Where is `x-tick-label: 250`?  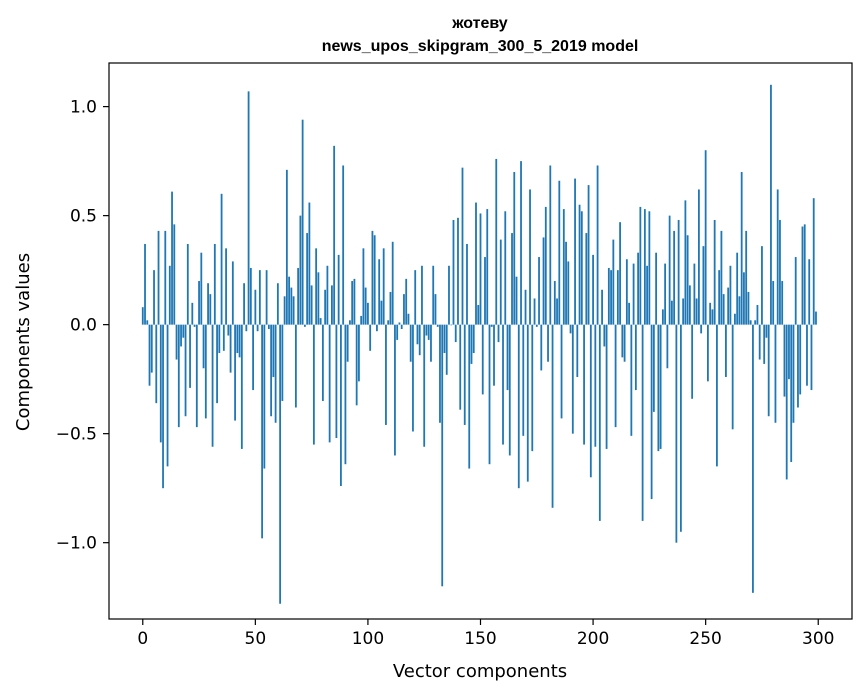
x-tick-label: 250 is located at coordinates (705, 639).